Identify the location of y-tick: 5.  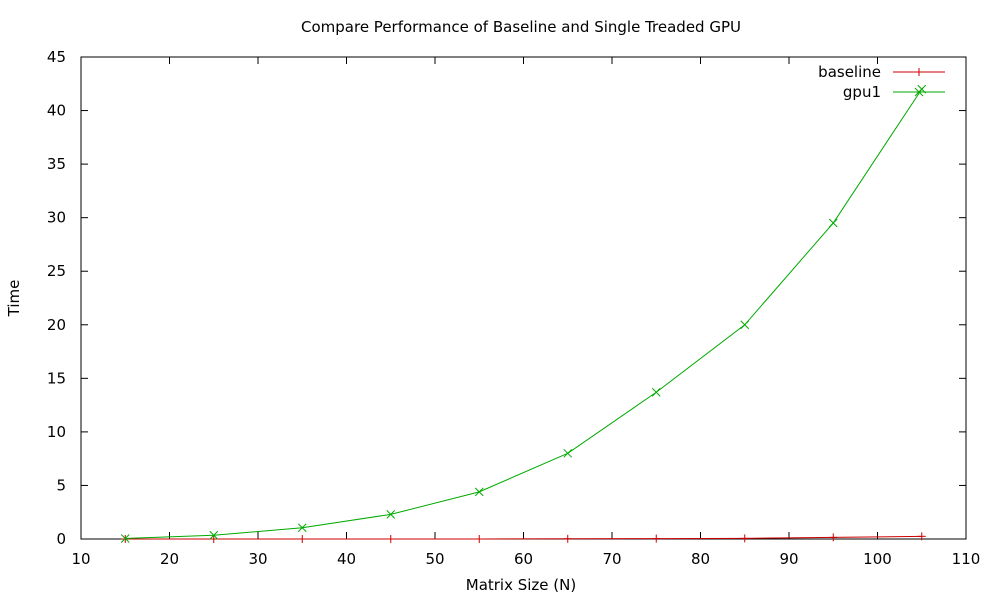
(511, 485).